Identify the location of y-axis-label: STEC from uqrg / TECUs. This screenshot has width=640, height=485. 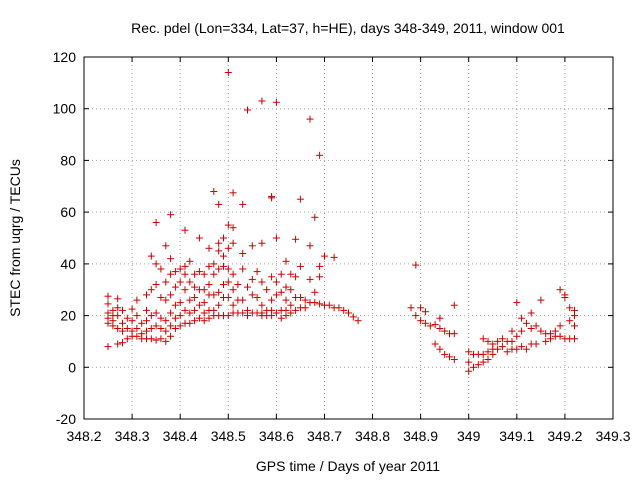
(15, 238).